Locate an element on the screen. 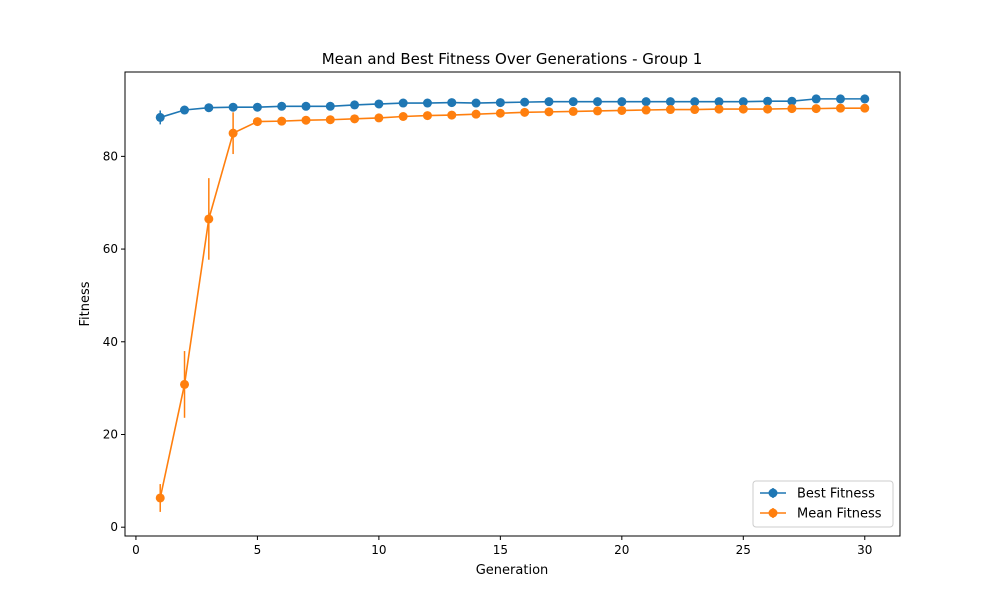 This screenshot has height=600, width=1000. x-tick-label: 30 is located at coordinates (864, 550).